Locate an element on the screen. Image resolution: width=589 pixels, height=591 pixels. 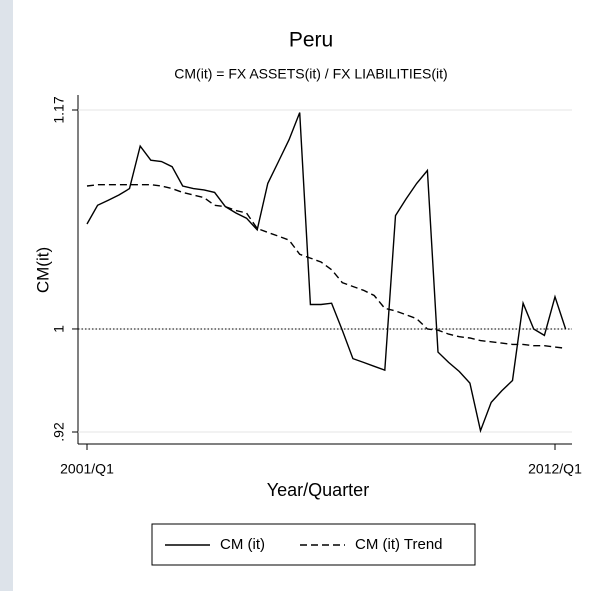
y-tick-label: 1.17 is located at coordinates (59, 109).